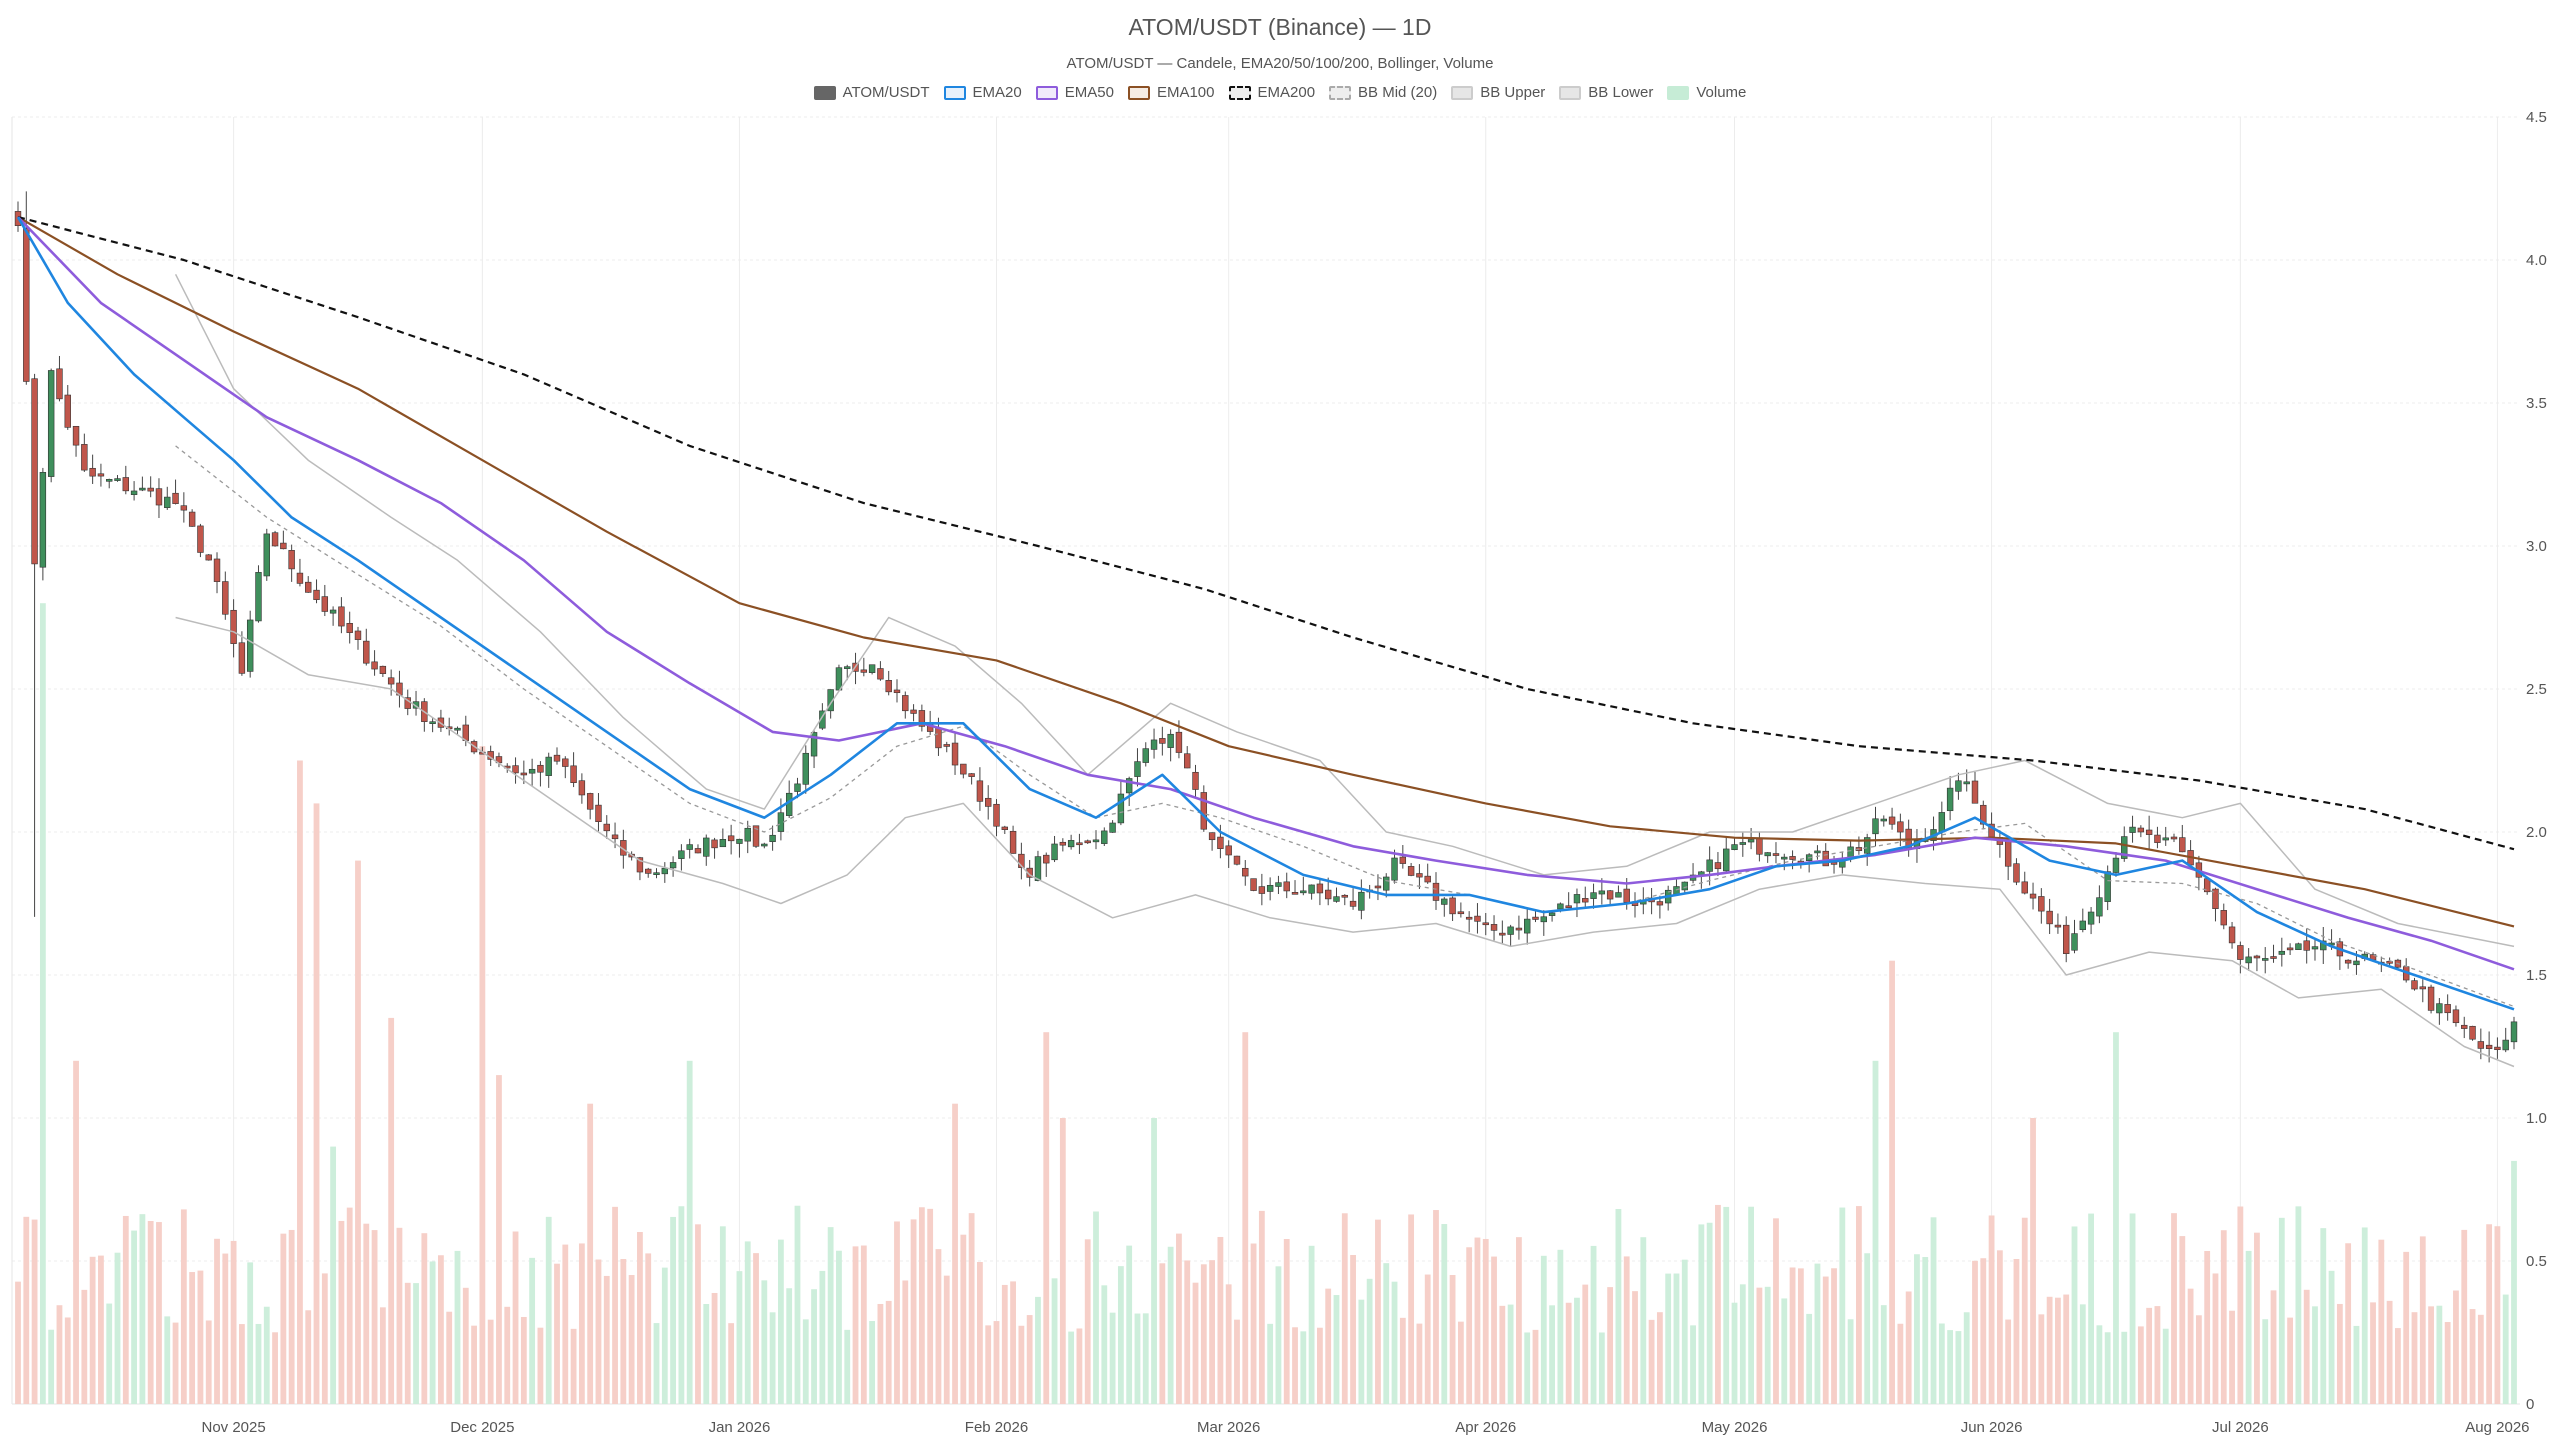 The height and width of the screenshot is (1440, 2560). Describe the element at coordinates (1735, 1427) in the screenshot. I see `x-tick-label: May 2026` at that location.